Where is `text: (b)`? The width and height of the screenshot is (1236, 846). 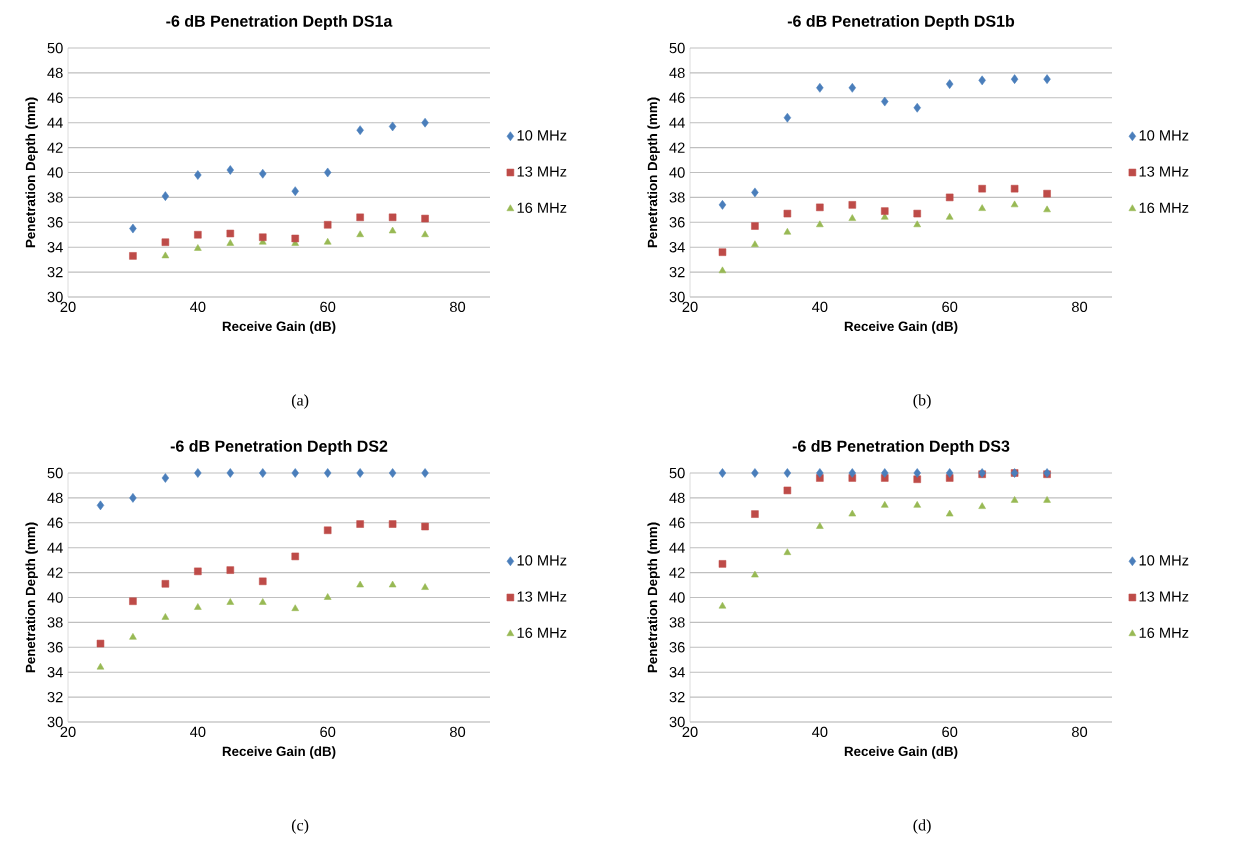
text: (b) is located at coordinates (922, 401).